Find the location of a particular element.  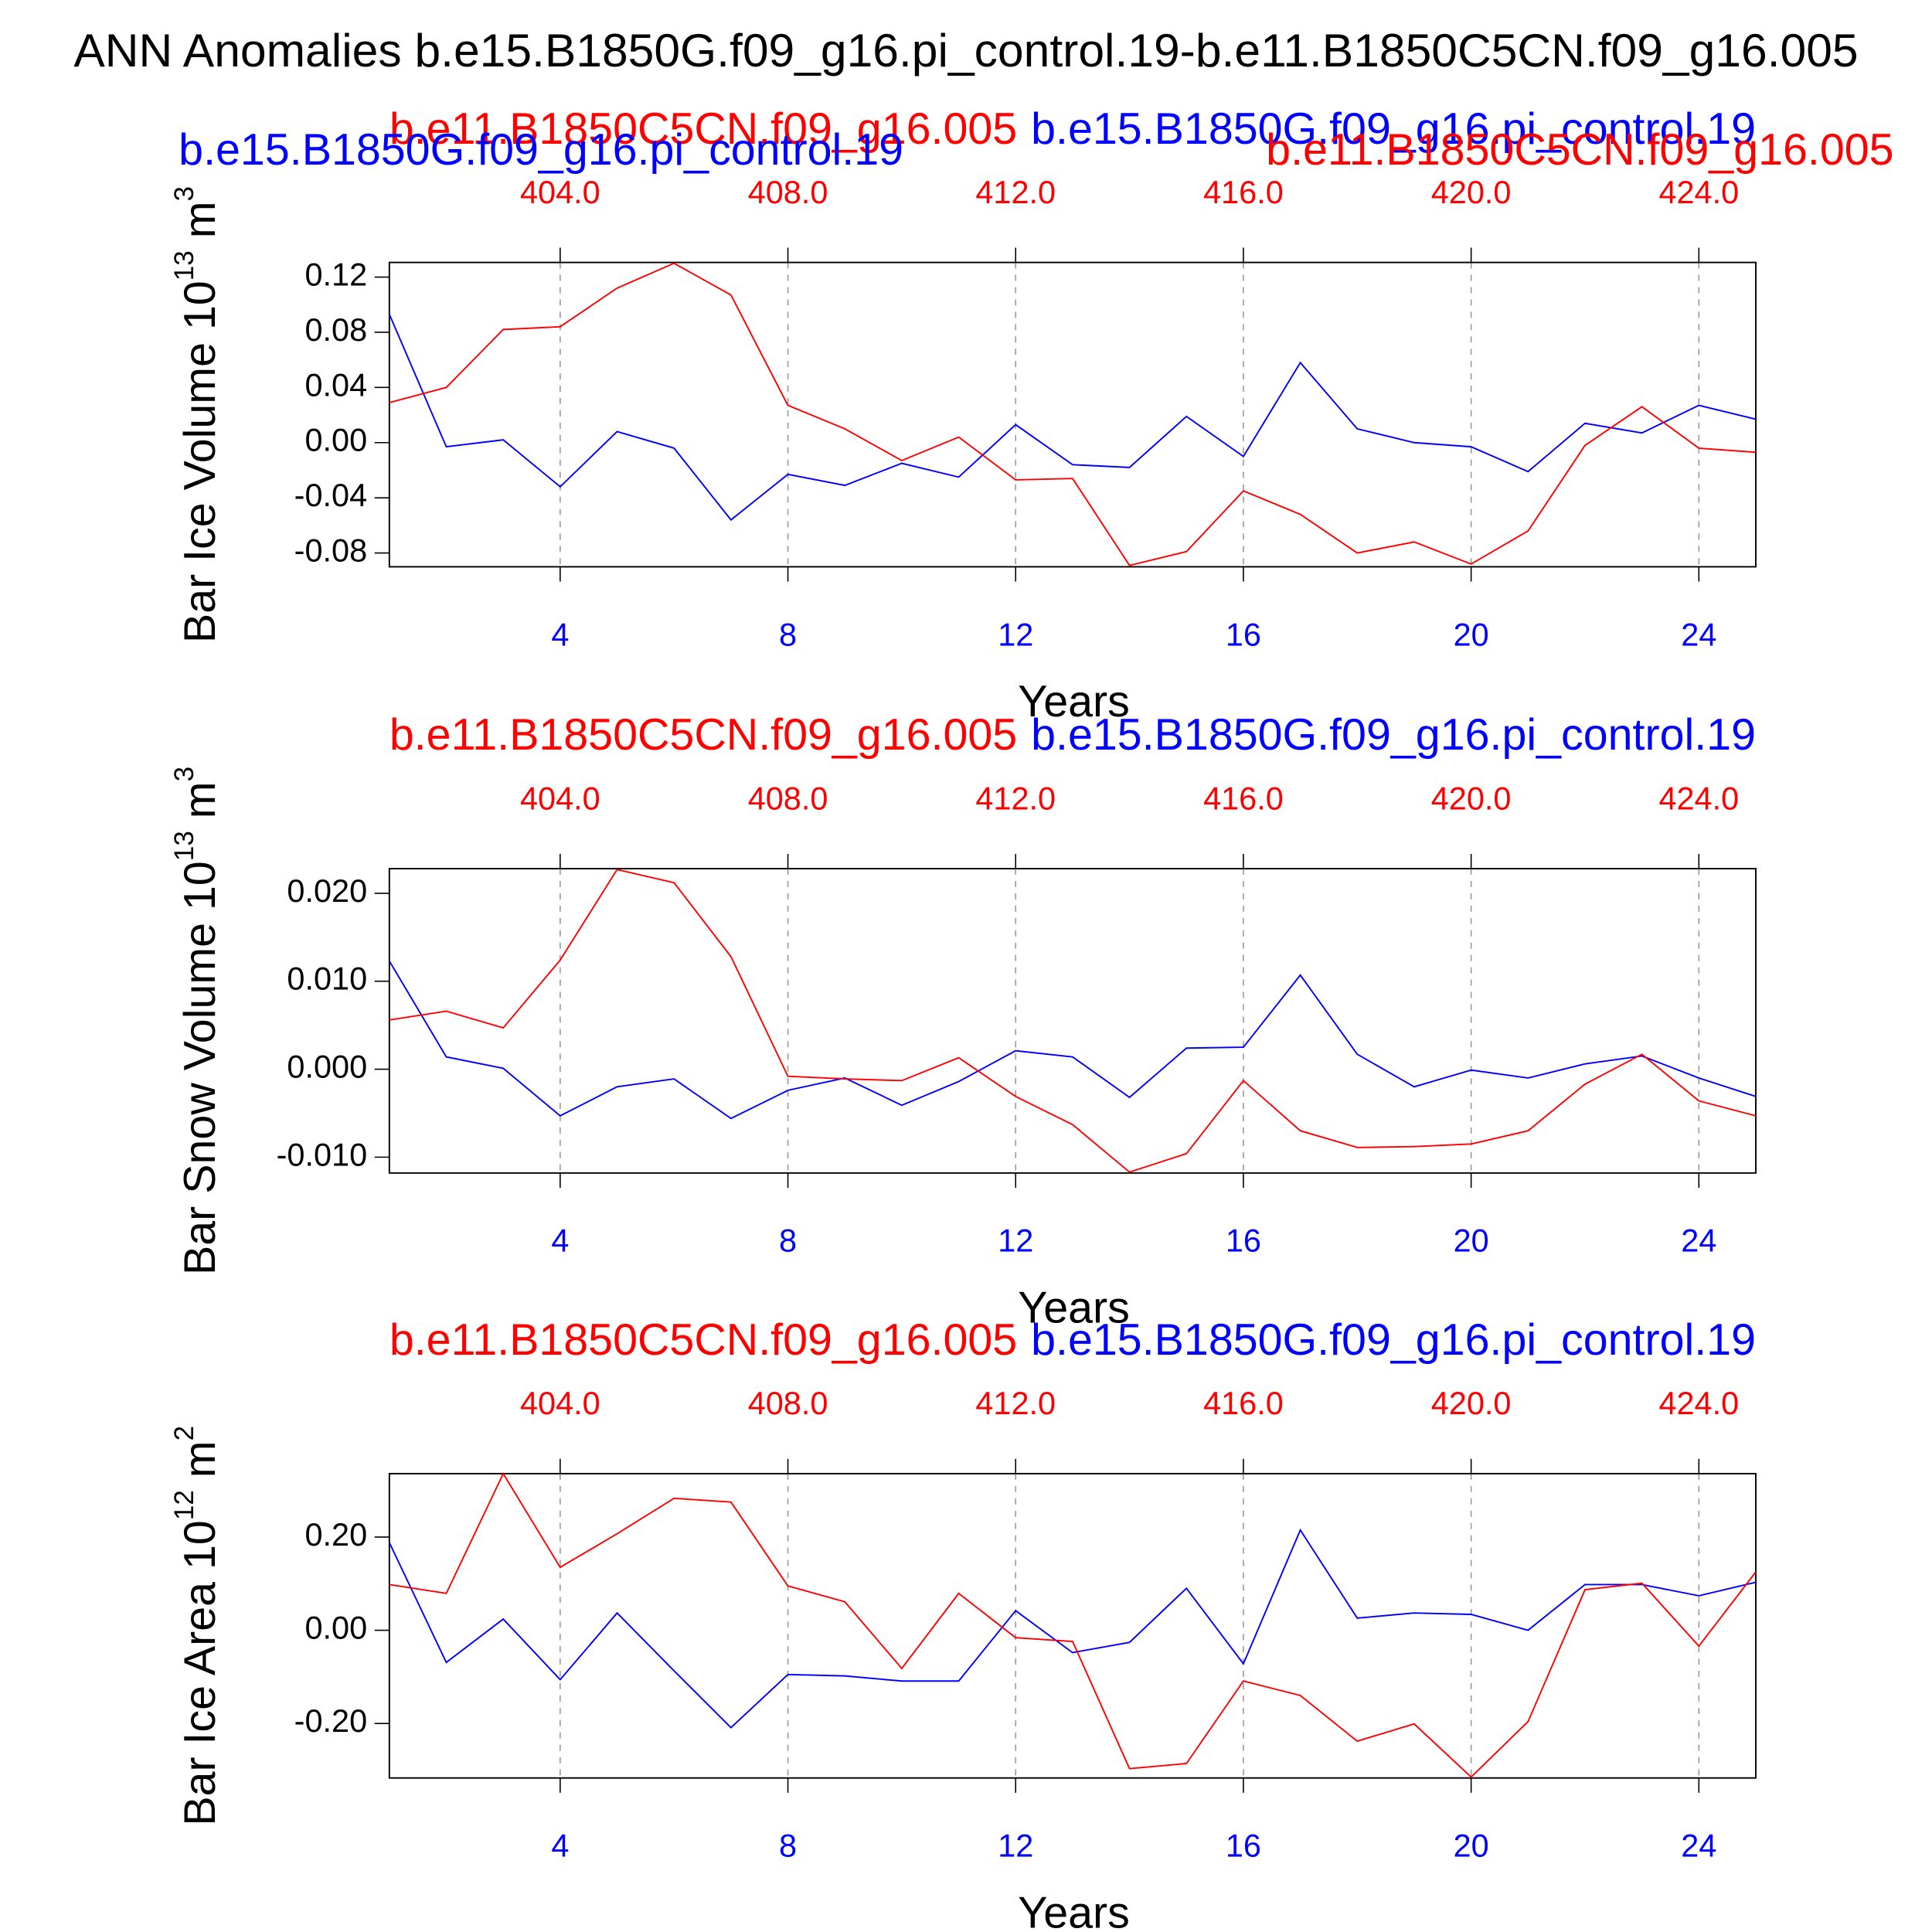

y-tick-label: -0.04 is located at coordinates (330, 495).